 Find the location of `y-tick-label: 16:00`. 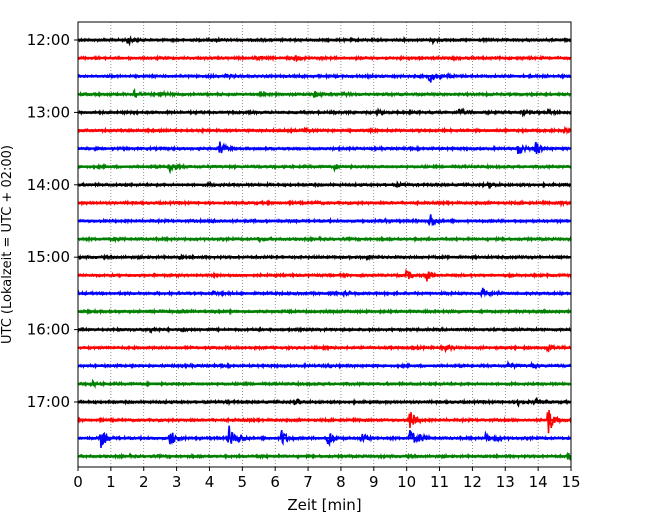

y-tick-label: 16:00 is located at coordinates (48, 330).